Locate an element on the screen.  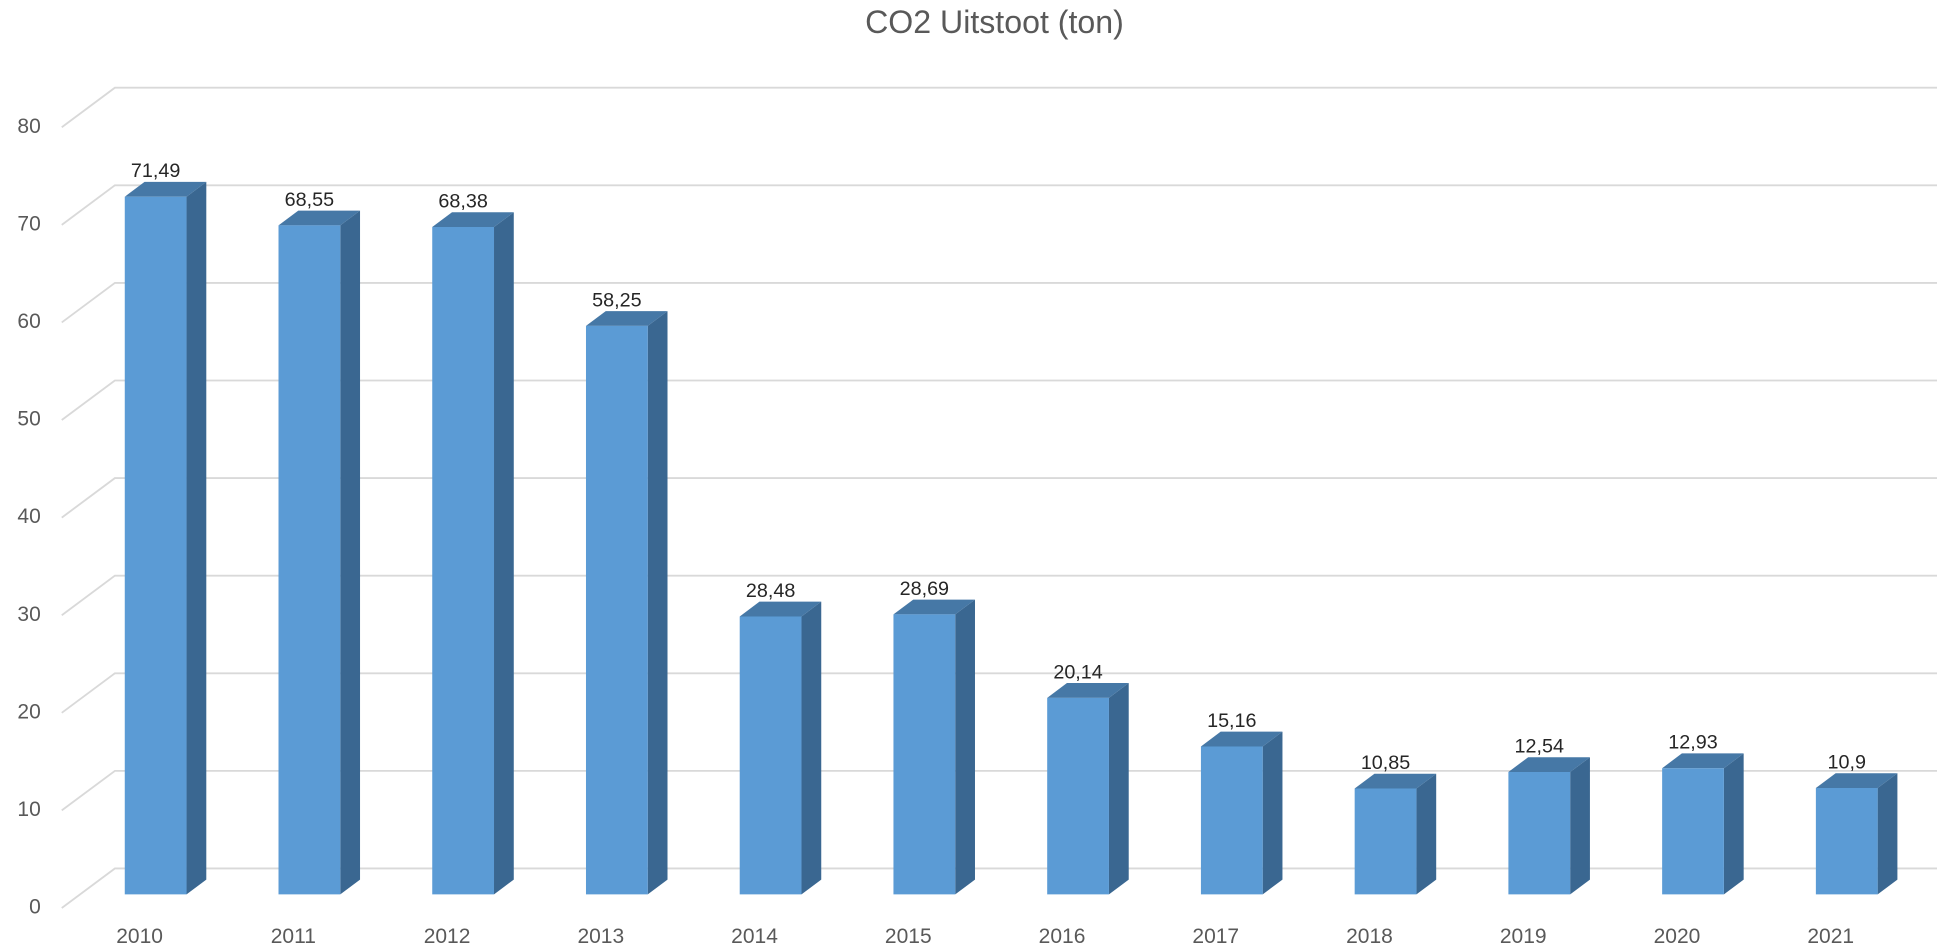
y-tick-label: 50 is located at coordinates (28, 419).